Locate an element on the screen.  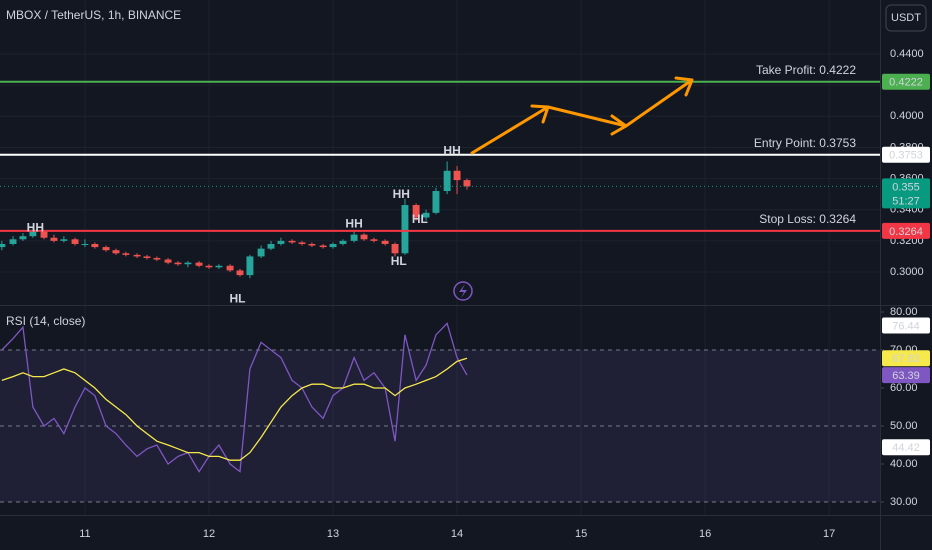
price-badge-label: 63.39 is located at coordinates (906, 376).